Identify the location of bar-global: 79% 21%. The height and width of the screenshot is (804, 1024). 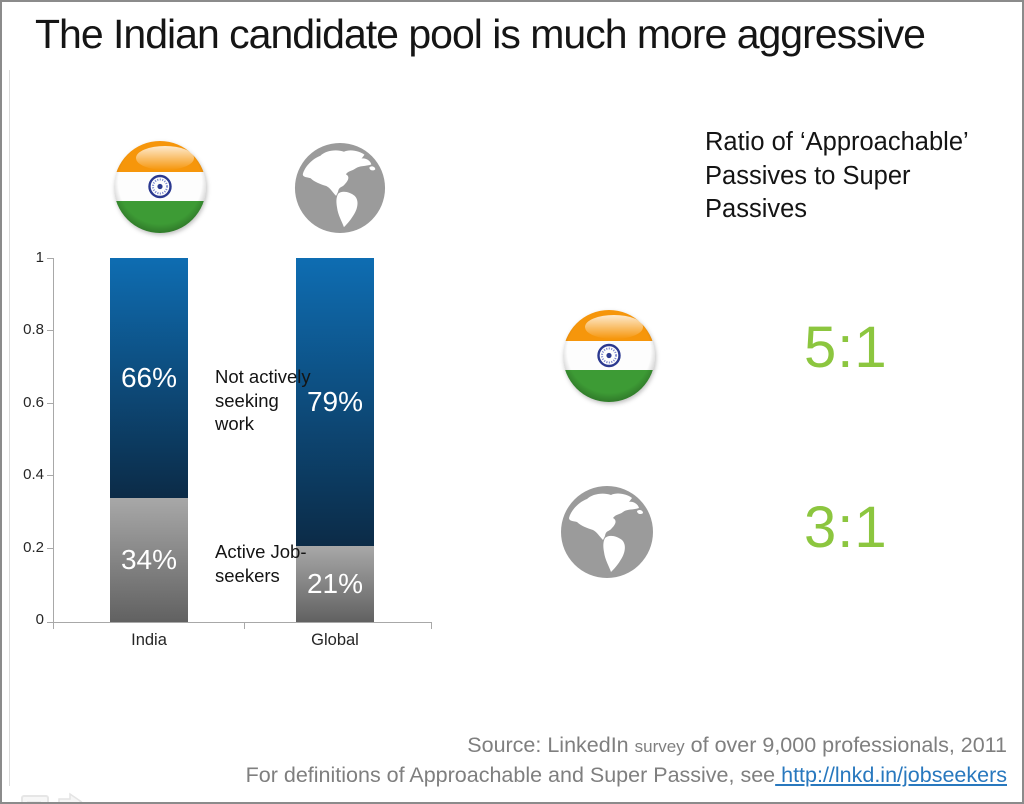
(335, 440).